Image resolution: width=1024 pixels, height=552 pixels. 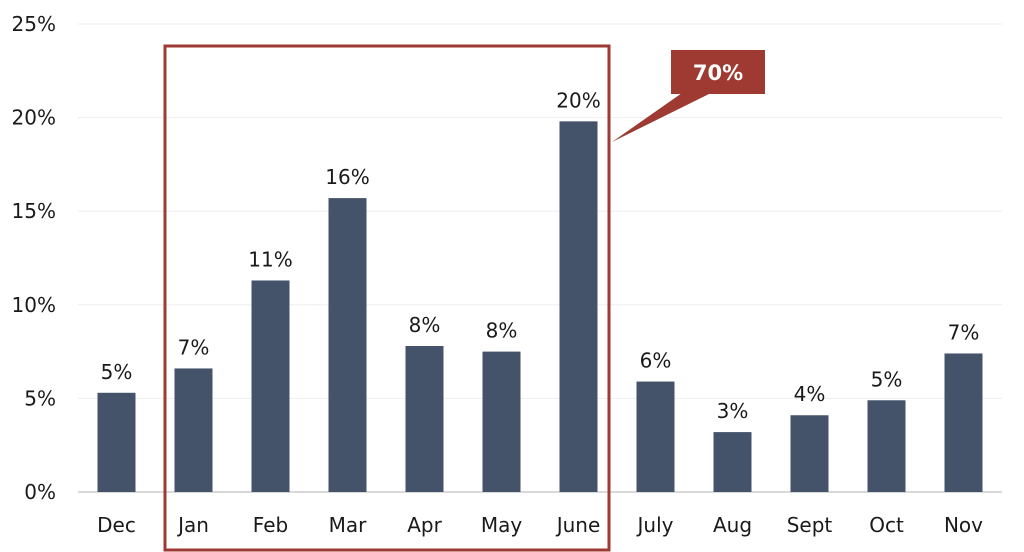 I want to click on x-tick-label: Feb, so click(x=270, y=525).